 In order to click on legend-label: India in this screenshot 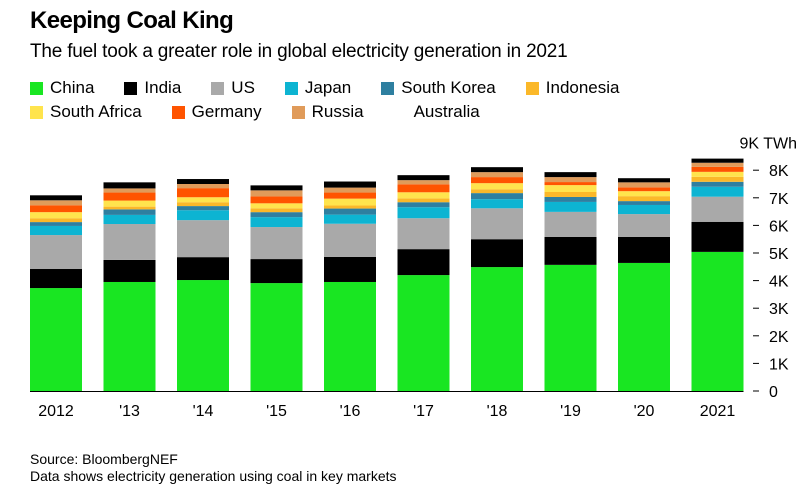, I will do `click(163, 87)`.